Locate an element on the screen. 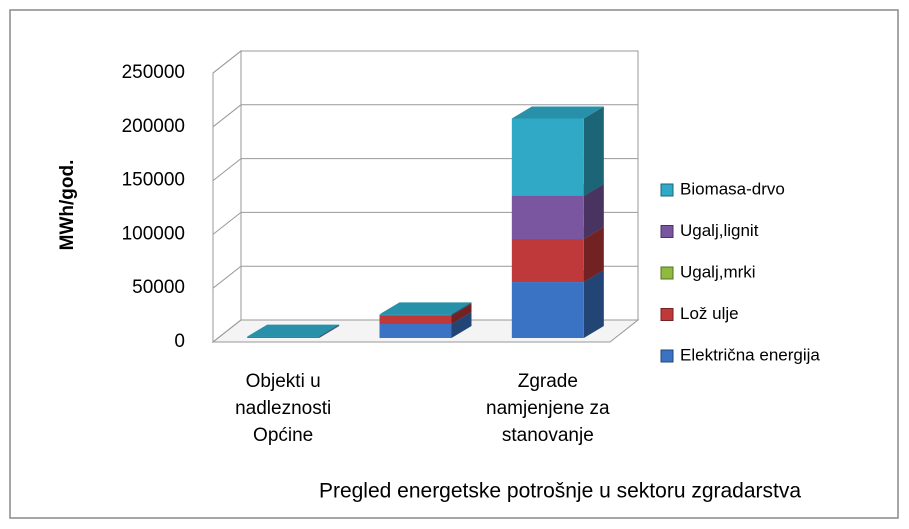 The height and width of the screenshot is (529, 909). y-tick-label: 200000 is located at coordinates (153, 126).